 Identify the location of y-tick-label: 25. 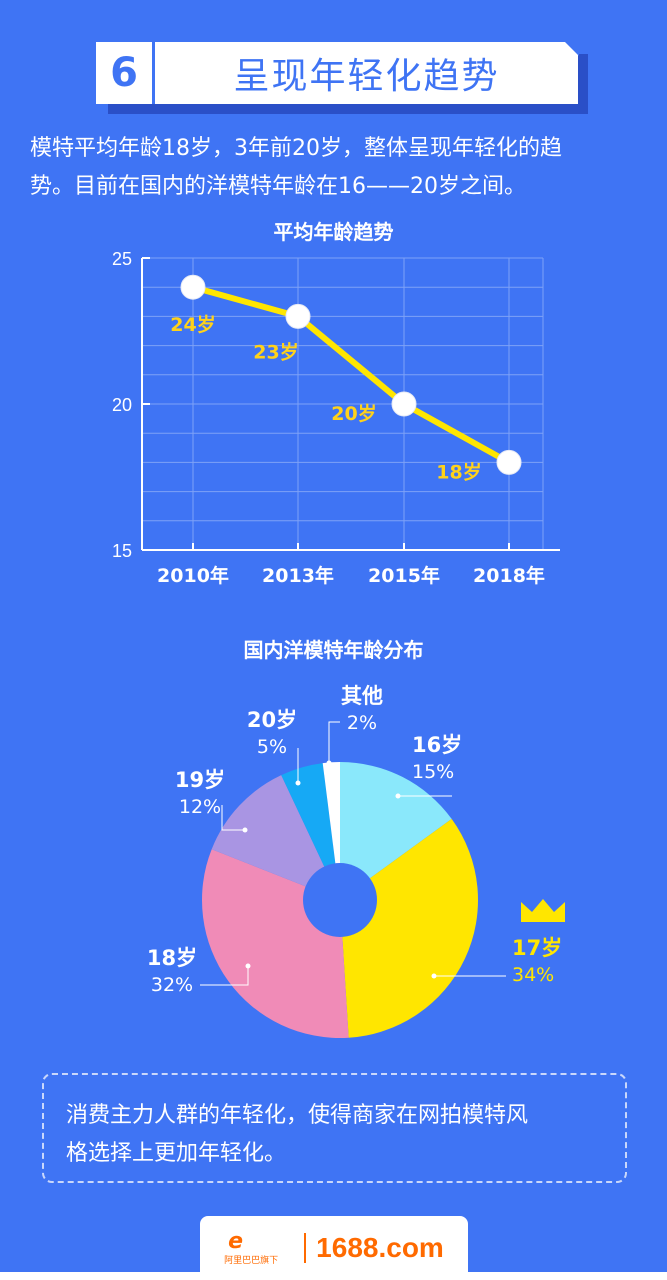
(122, 259).